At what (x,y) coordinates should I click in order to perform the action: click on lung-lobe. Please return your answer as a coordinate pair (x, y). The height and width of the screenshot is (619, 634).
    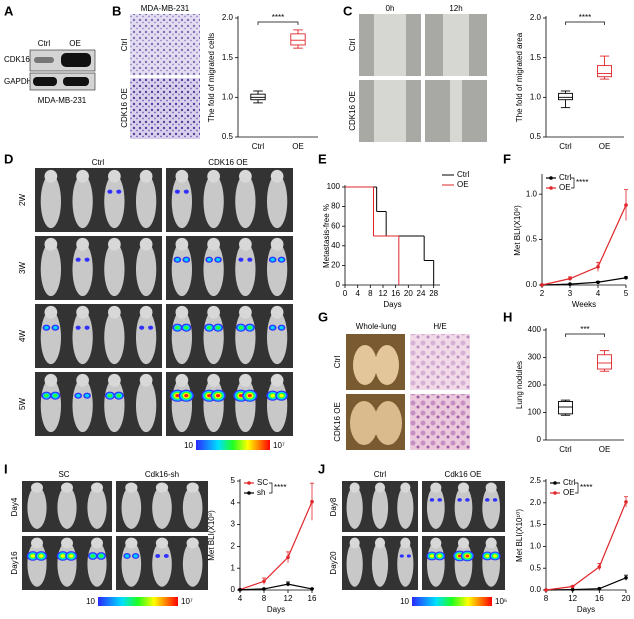
    Looking at the image, I should click on (365, 365).